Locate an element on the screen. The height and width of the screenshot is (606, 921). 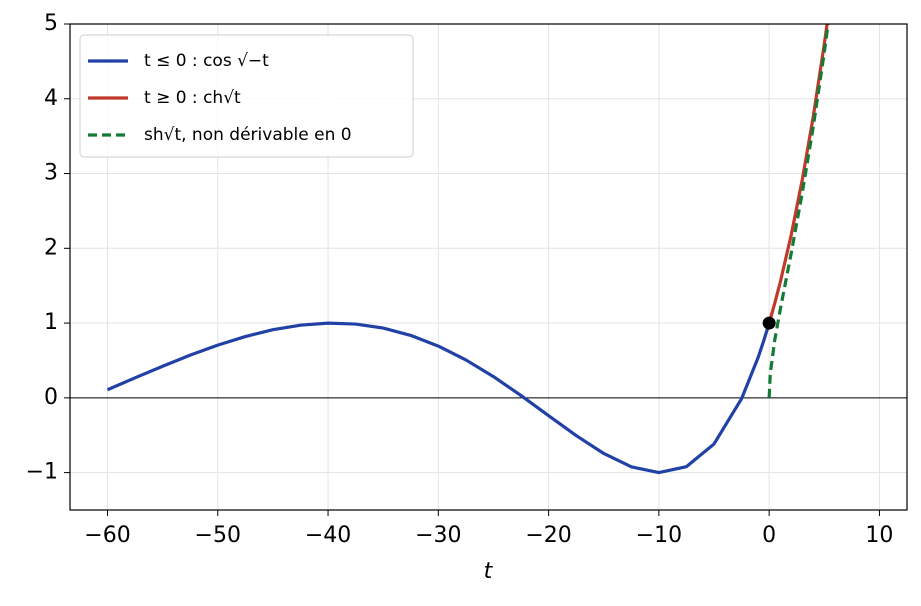
y-tick-label: 3 is located at coordinates (51, 173).